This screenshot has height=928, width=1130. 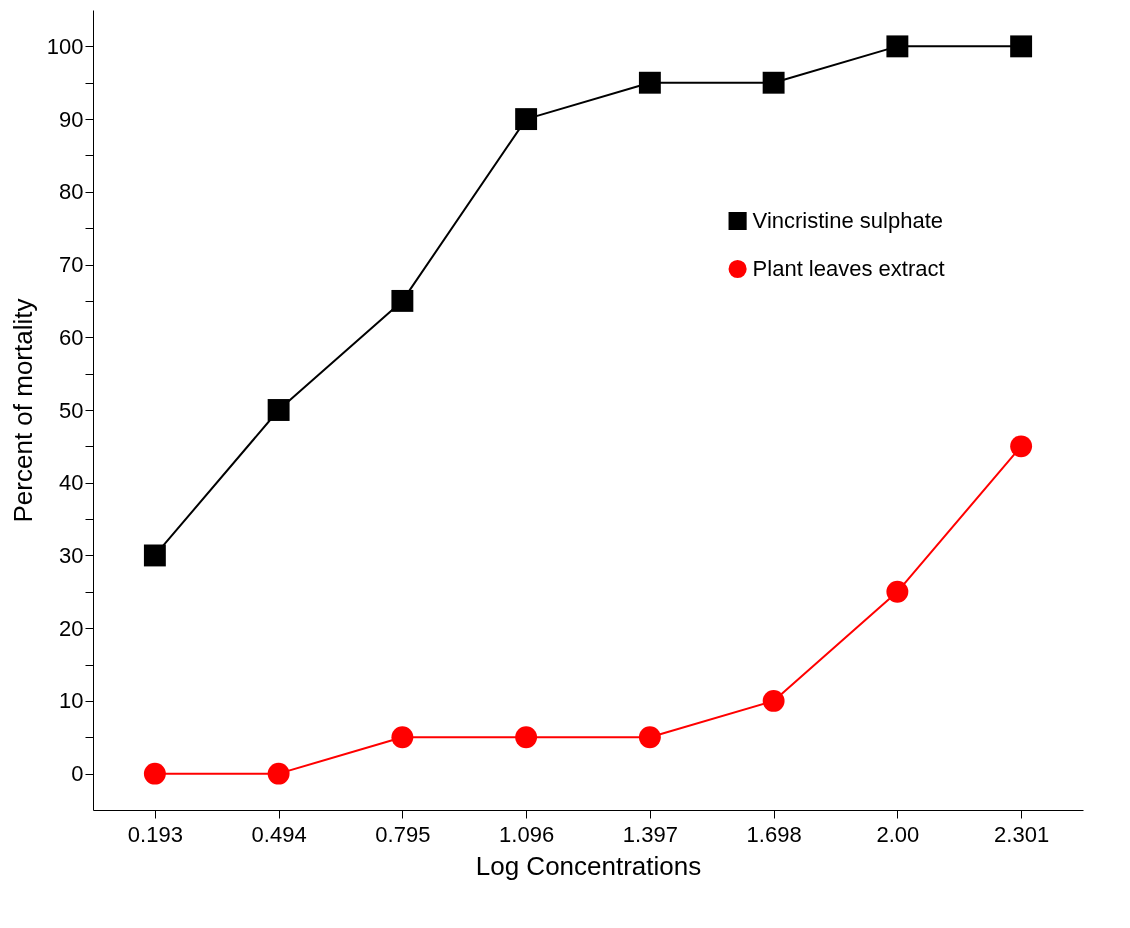 What do you see at coordinates (155, 834) in the screenshot?
I see `x-tick-label: 0.193` at bounding box center [155, 834].